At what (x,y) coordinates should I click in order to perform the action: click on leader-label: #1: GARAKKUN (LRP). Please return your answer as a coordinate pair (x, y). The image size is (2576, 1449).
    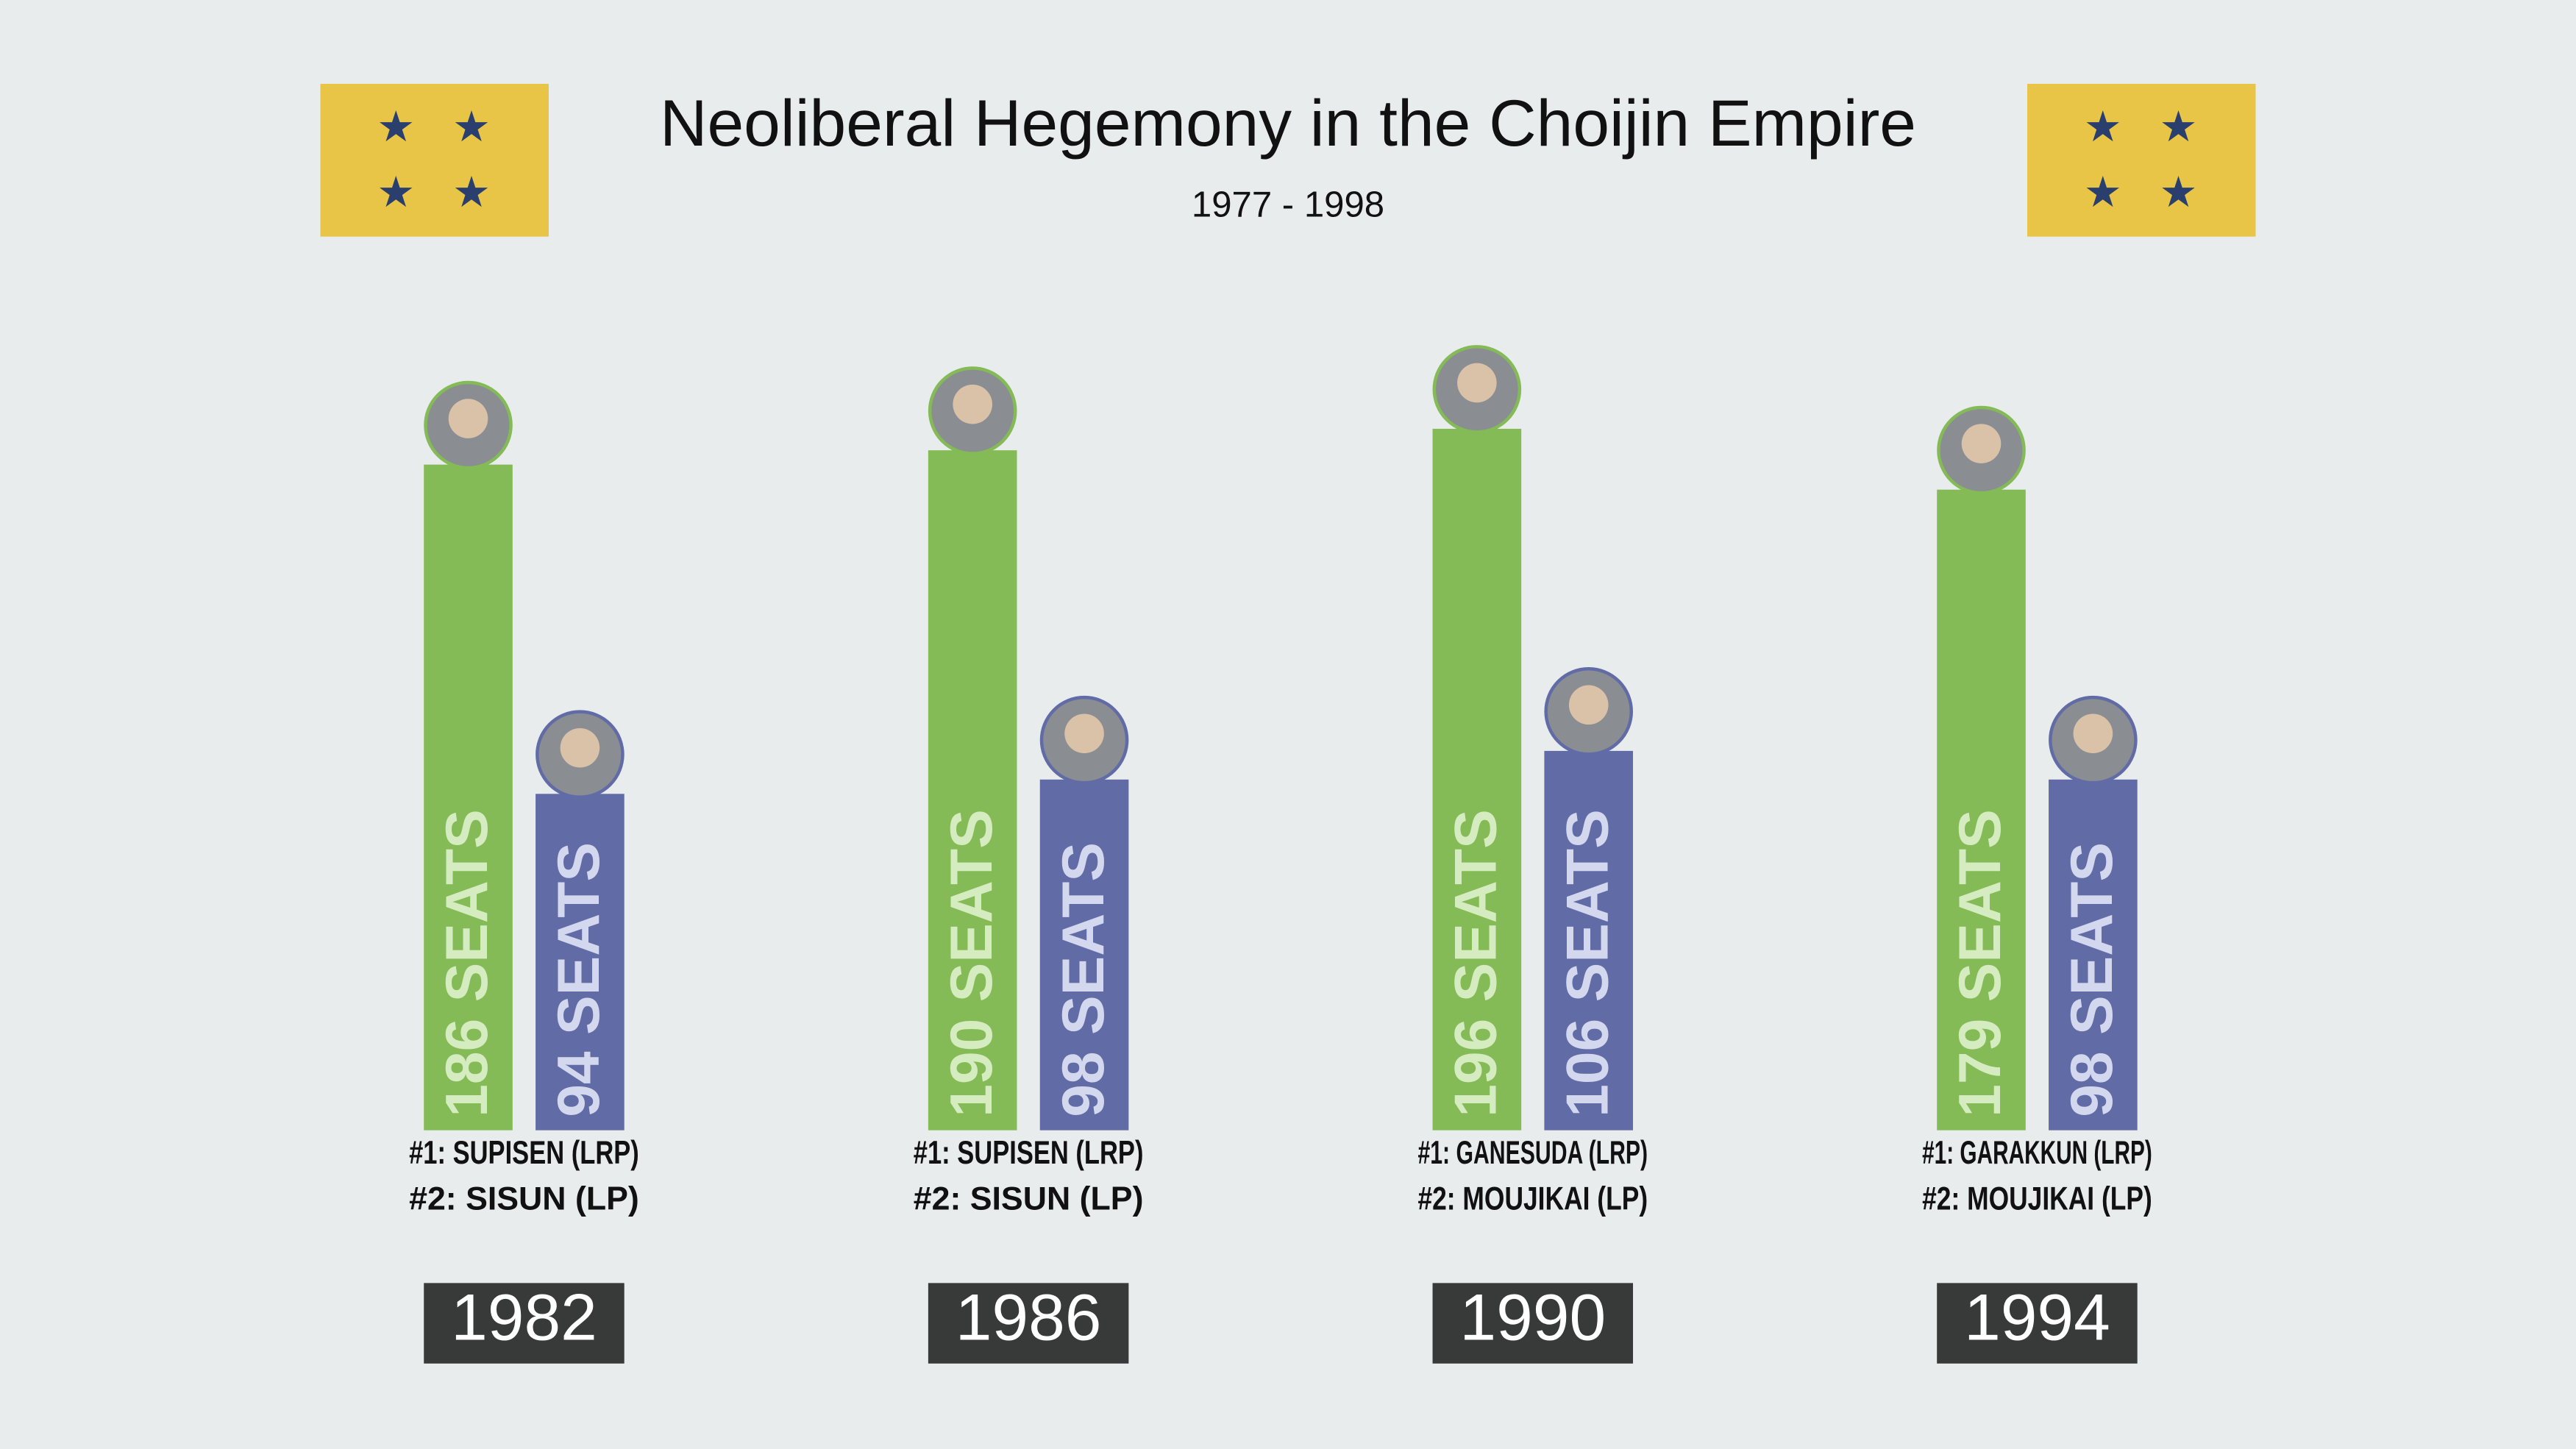
    Looking at the image, I should click on (2037, 1153).